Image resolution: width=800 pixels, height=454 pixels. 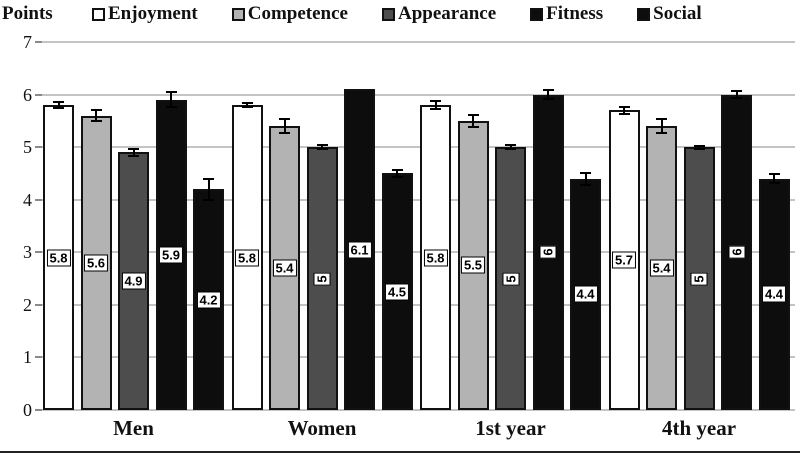 What do you see at coordinates (27, 13) in the screenshot?
I see `y-axis-title: Points` at bounding box center [27, 13].